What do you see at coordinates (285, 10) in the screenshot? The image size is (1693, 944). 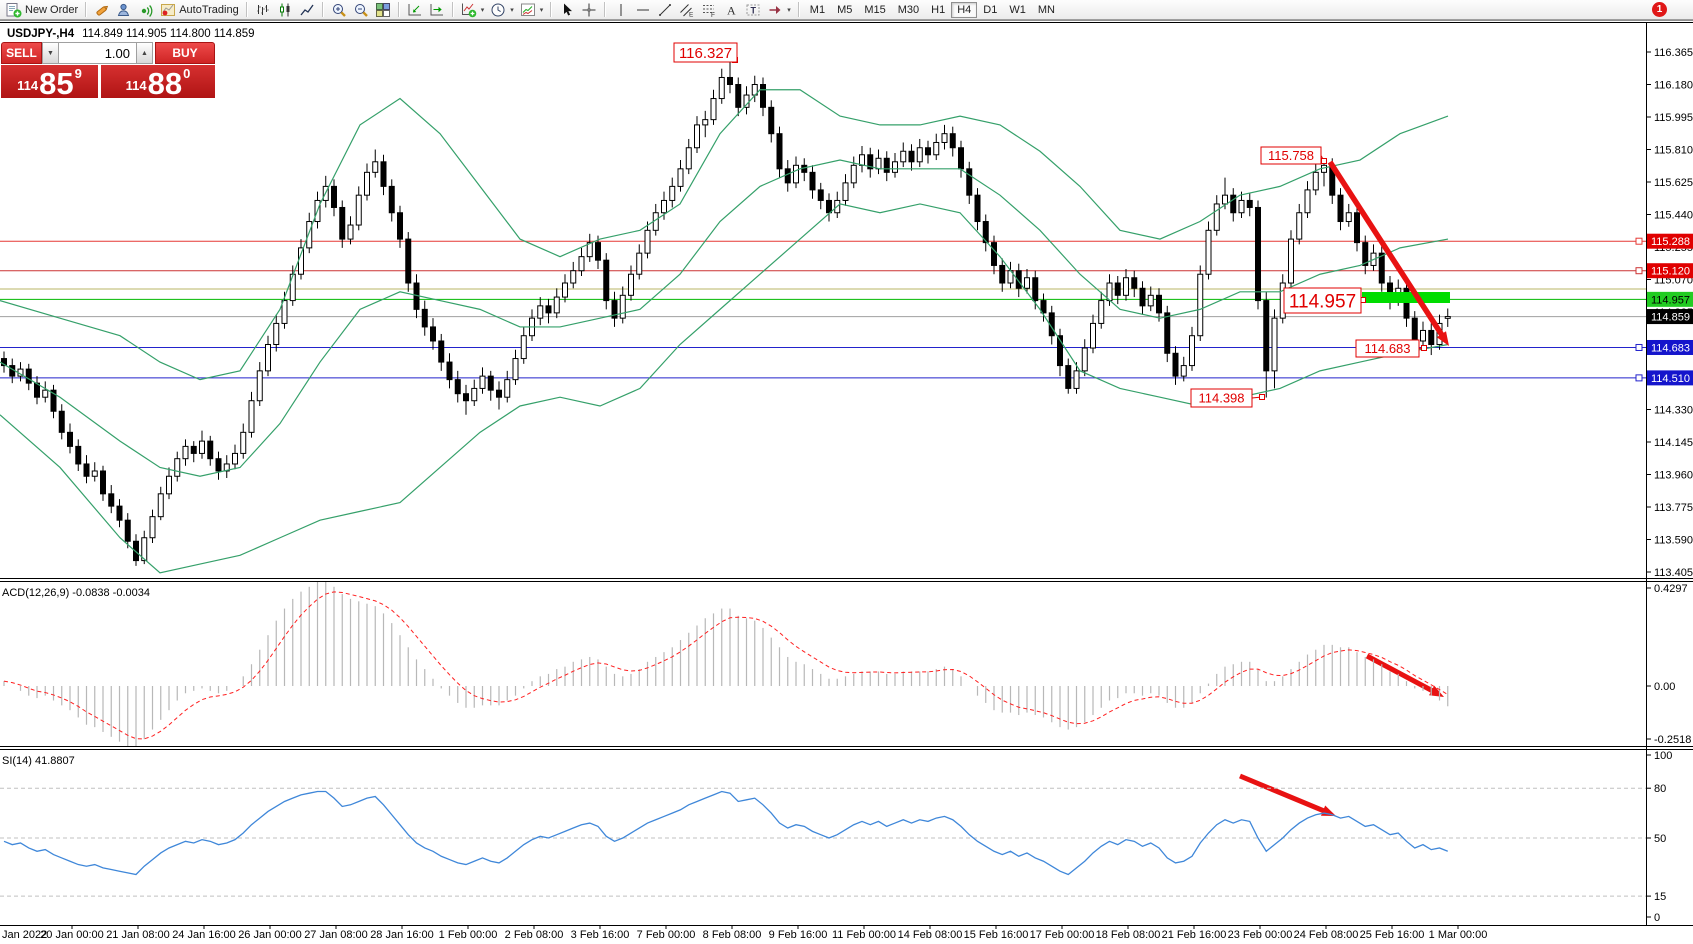 I see `candlestick-chart-button` at bounding box center [285, 10].